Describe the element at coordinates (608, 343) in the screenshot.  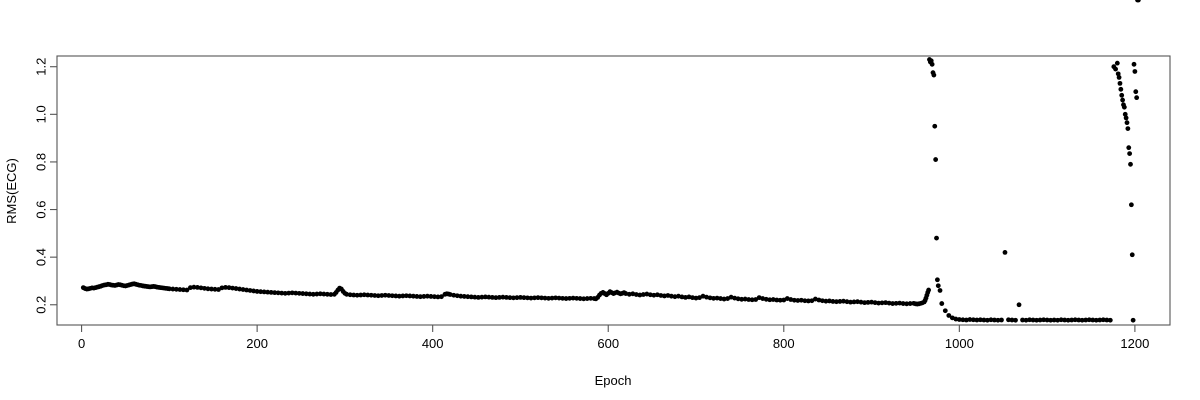
I see `x-tick-label: 600` at that location.